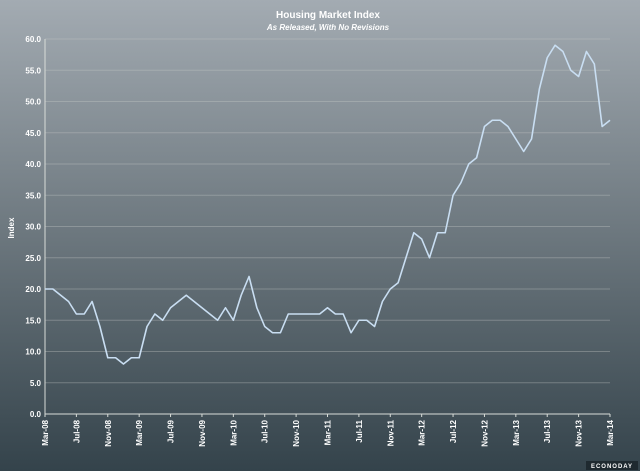 The width and height of the screenshot is (640, 471). What do you see at coordinates (233, 432) in the screenshot?
I see `x-tick-label: Mar-10` at bounding box center [233, 432].